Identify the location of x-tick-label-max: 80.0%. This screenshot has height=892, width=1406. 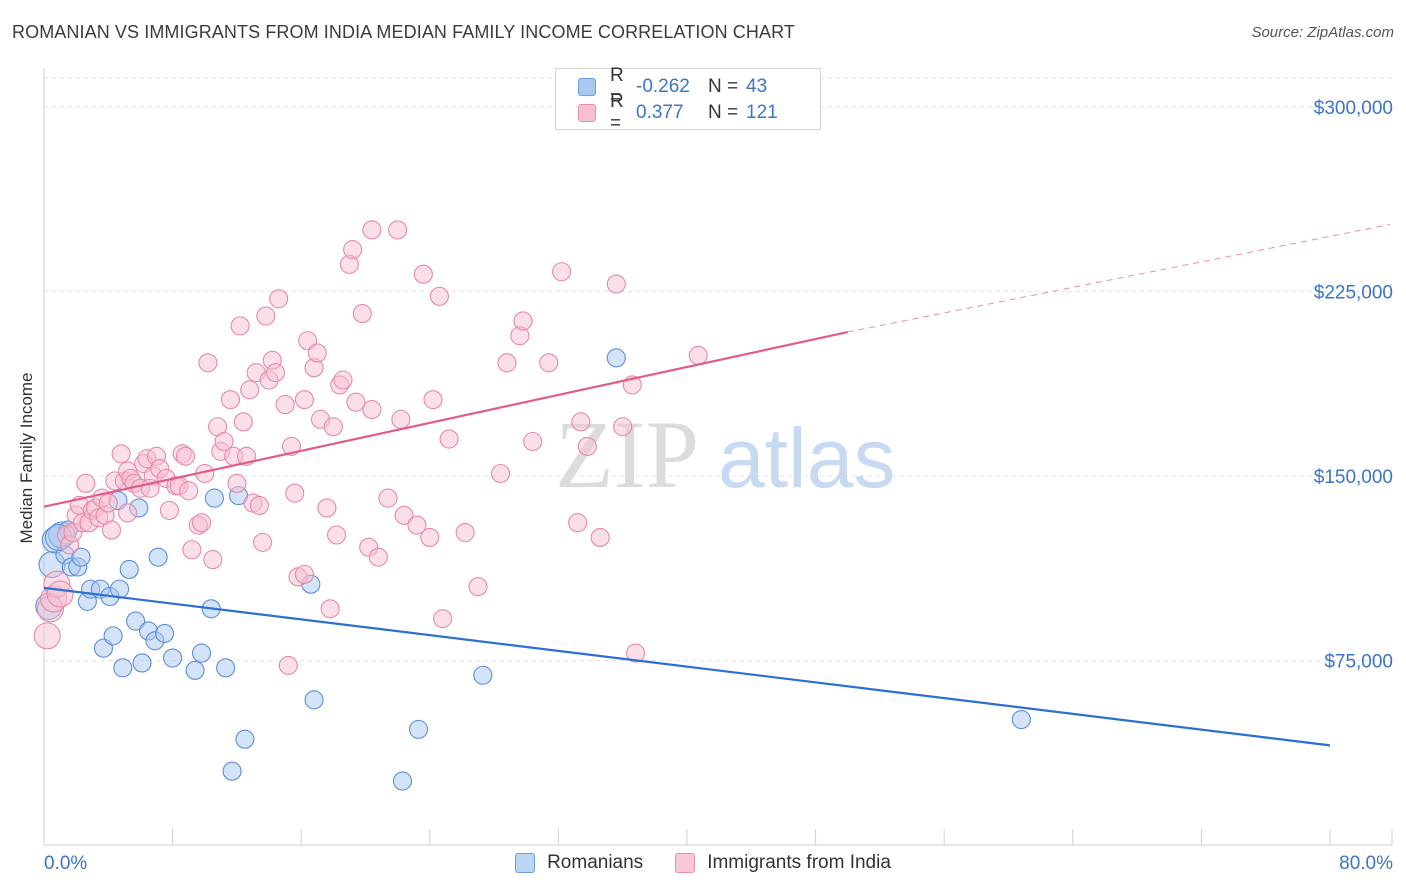
(1366, 863).